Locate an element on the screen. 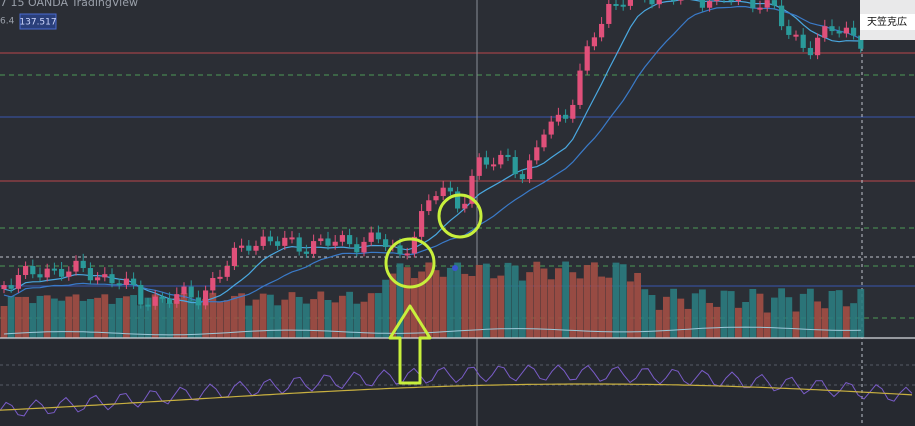 The height and width of the screenshot is (426, 915). oscillator is located at coordinates (456, 390).